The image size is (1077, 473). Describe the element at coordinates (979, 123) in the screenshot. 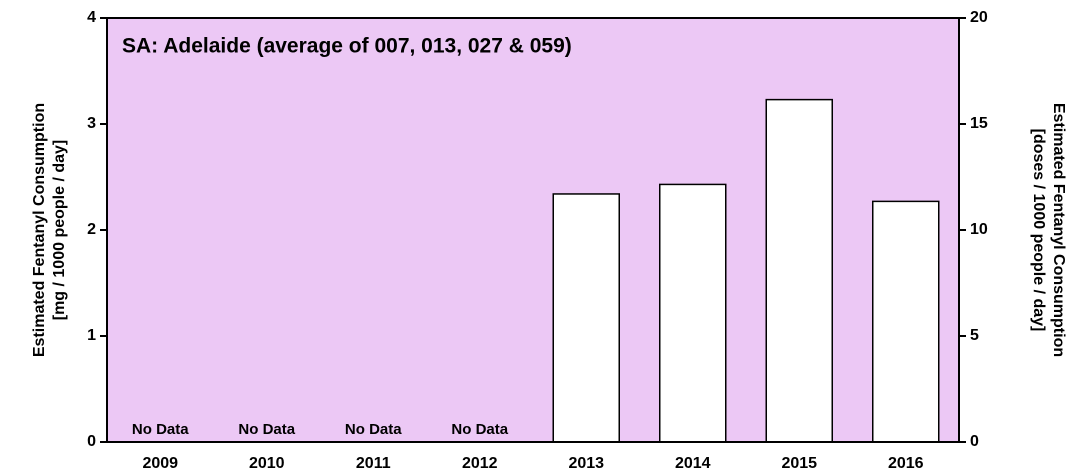

I see `y2-tick-label: 15` at that location.